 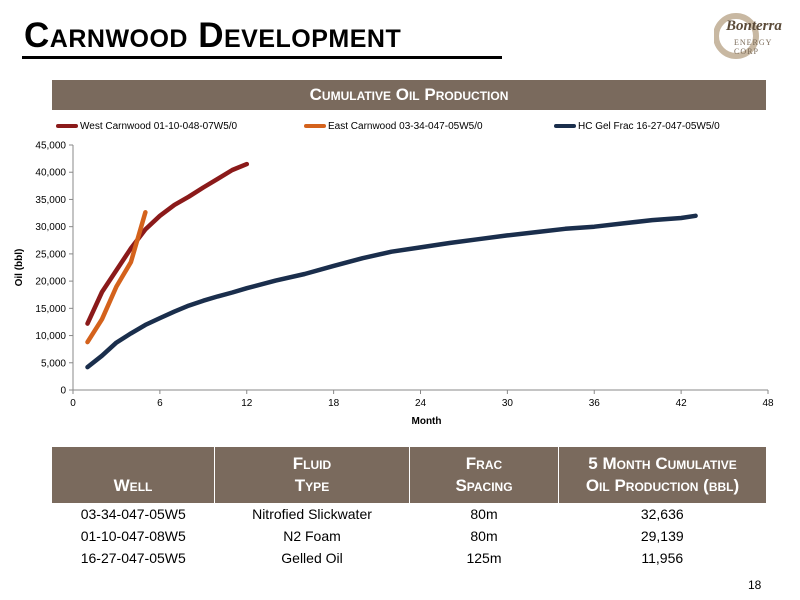 What do you see at coordinates (50, 200) in the screenshot?
I see `y-tick-label: 35,000` at bounding box center [50, 200].